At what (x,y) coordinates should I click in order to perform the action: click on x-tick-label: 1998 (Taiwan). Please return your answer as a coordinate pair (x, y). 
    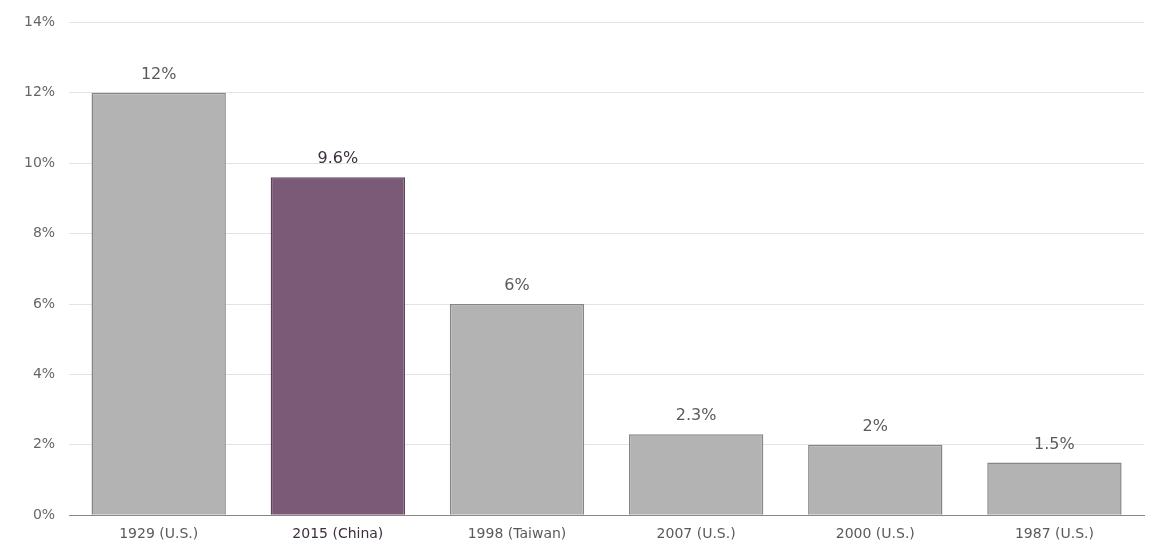
    Looking at the image, I should click on (517, 533).